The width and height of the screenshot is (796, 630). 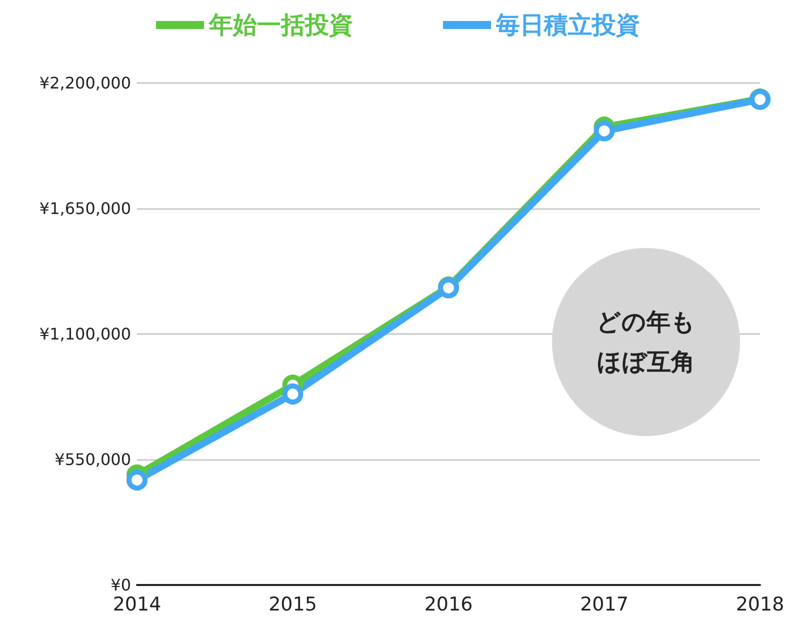 I want to click on x-tick-label: 2016, so click(x=448, y=605).